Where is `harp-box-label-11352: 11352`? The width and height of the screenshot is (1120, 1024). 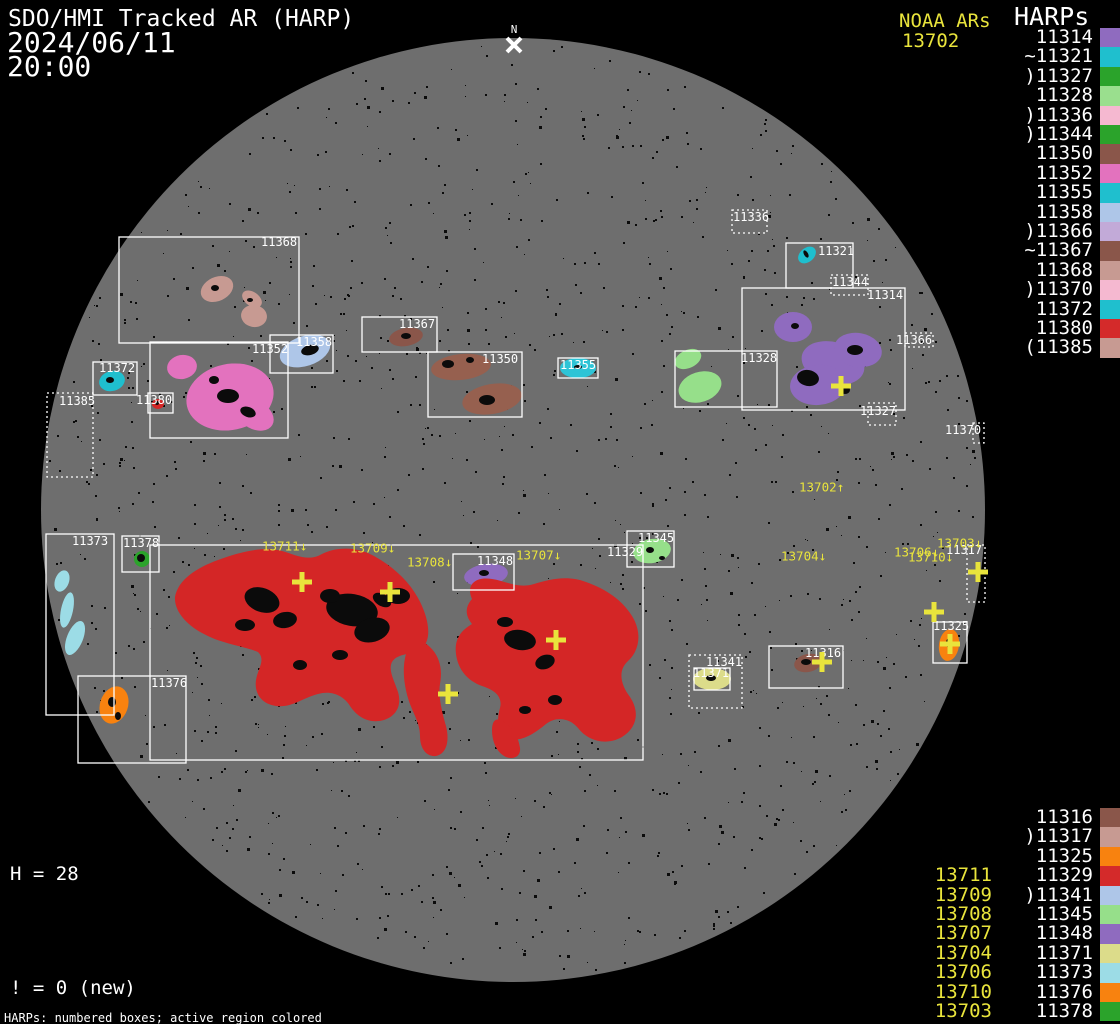 harp-box-label-11352: 11352 is located at coordinates (270, 349).